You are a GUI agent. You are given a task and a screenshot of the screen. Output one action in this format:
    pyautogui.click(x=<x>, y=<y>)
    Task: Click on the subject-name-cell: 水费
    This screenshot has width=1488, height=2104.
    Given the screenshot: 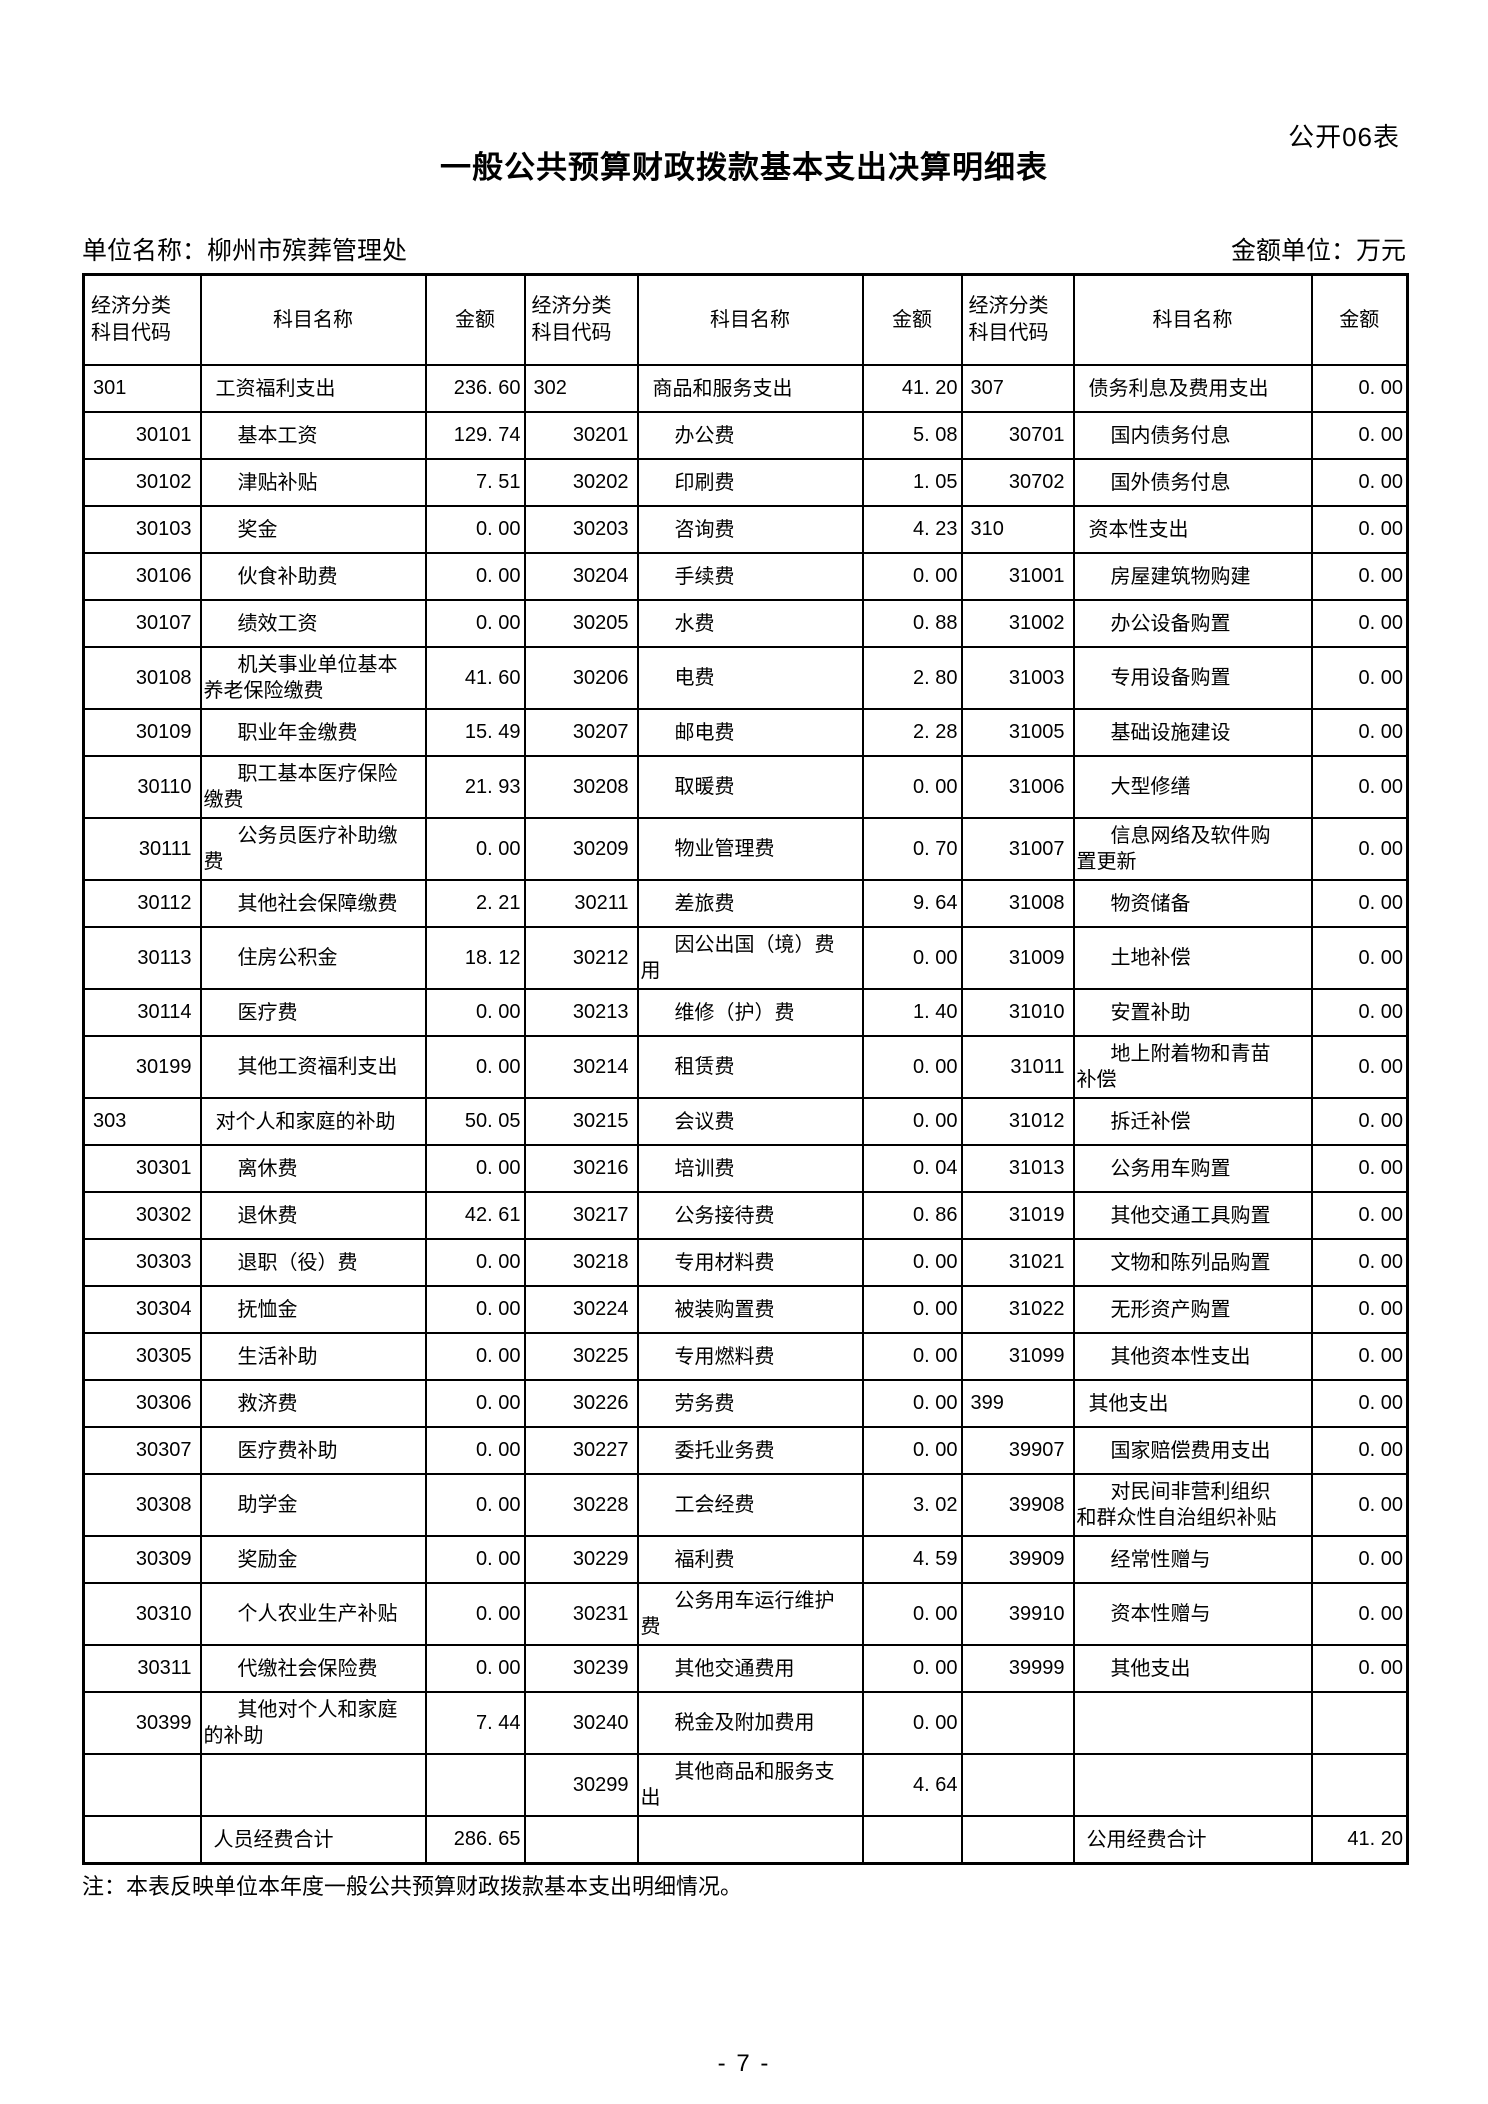 What is the action you would take?
    pyautogui.click(x=750, y=623)
    